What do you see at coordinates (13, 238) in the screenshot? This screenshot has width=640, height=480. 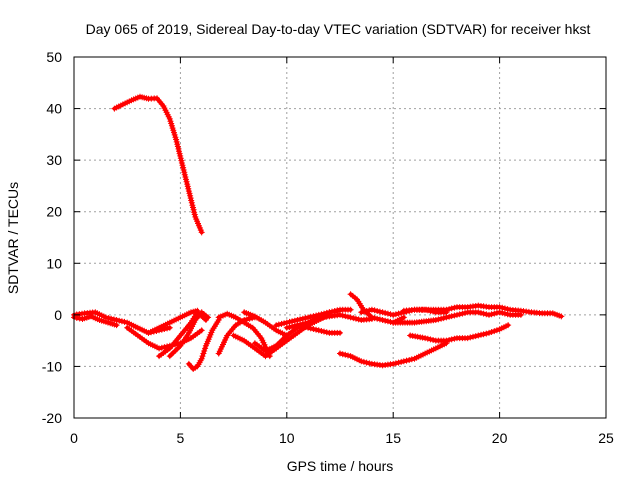 I see `y-axis-label: SDTVAR / TECUs` at bounding box center [13, 238].